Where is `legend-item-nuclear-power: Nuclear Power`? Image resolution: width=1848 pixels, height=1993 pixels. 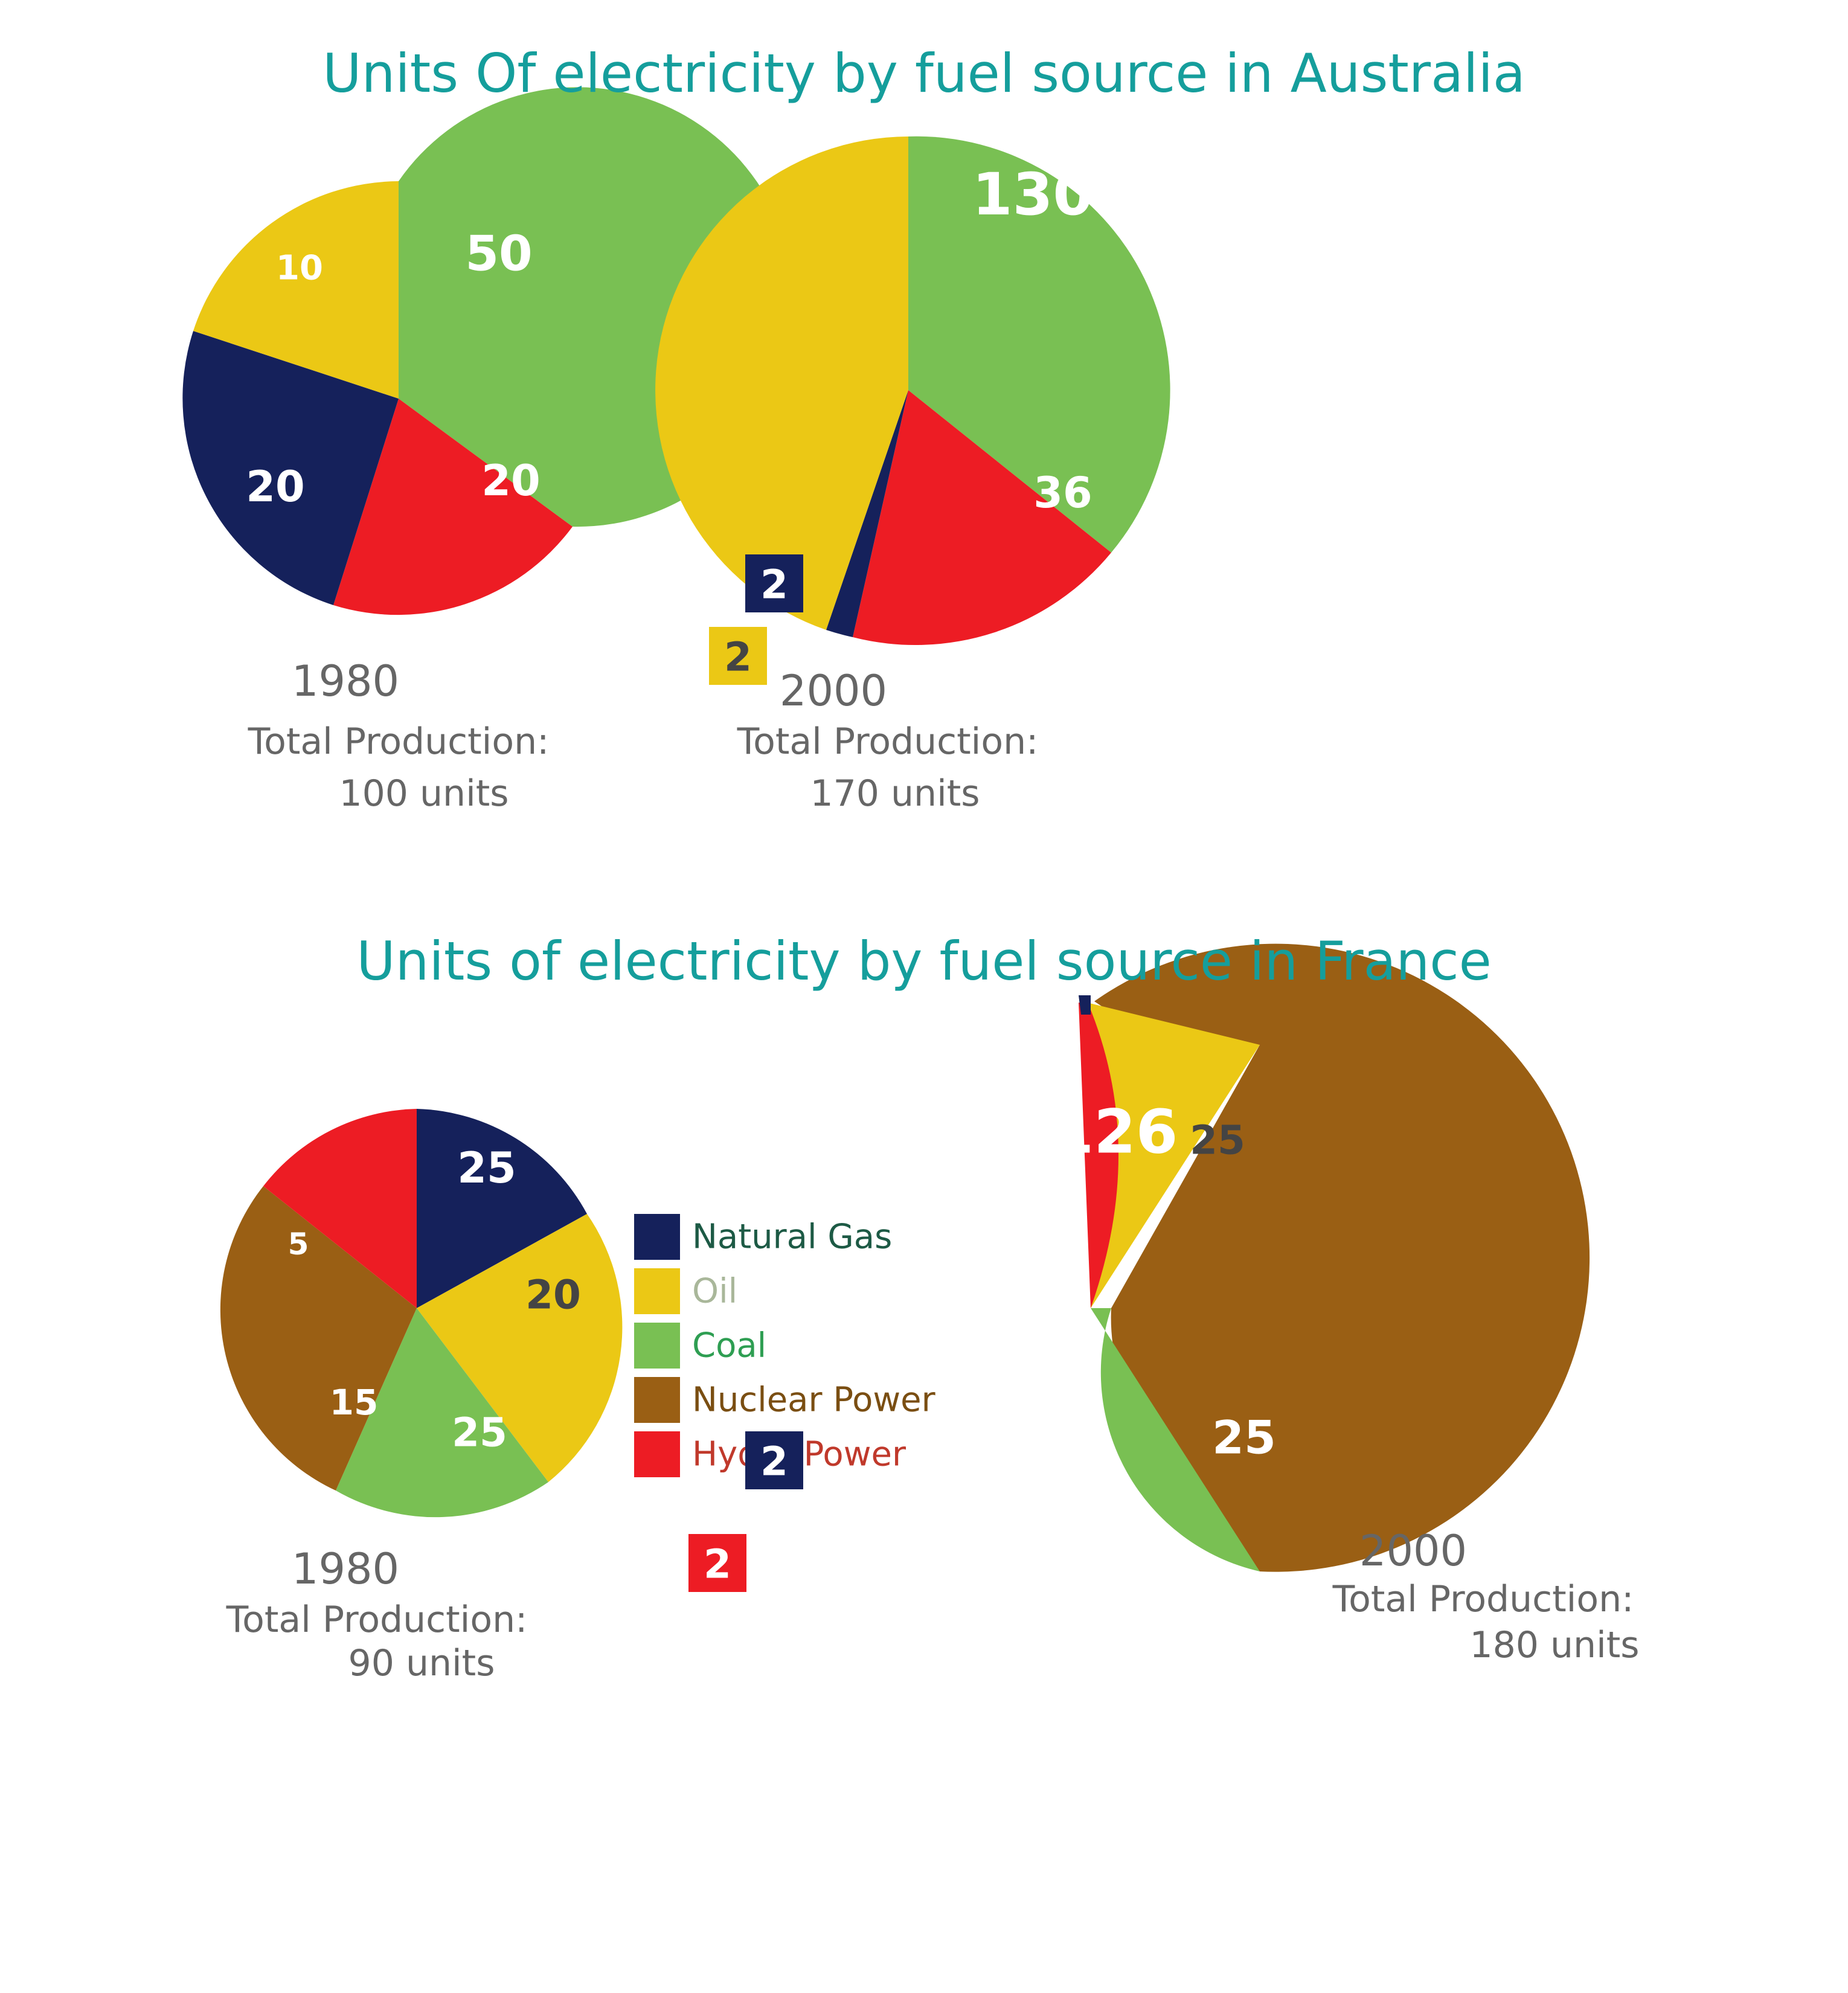
legend-item-nuclear-power: Nuclear Power is located at coordinates (785, 1400).